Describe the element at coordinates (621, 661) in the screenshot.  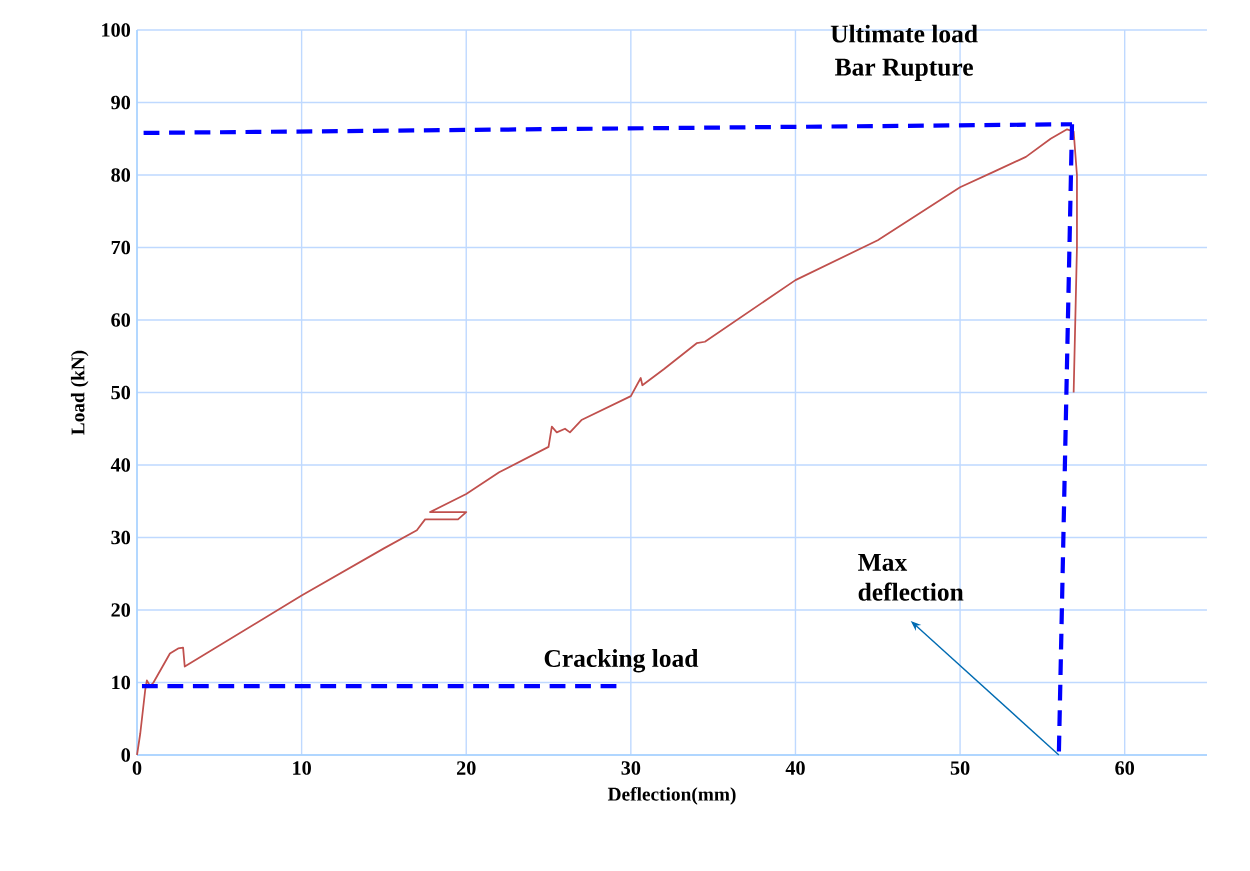
I see `annotation: Cracking load` at that location.